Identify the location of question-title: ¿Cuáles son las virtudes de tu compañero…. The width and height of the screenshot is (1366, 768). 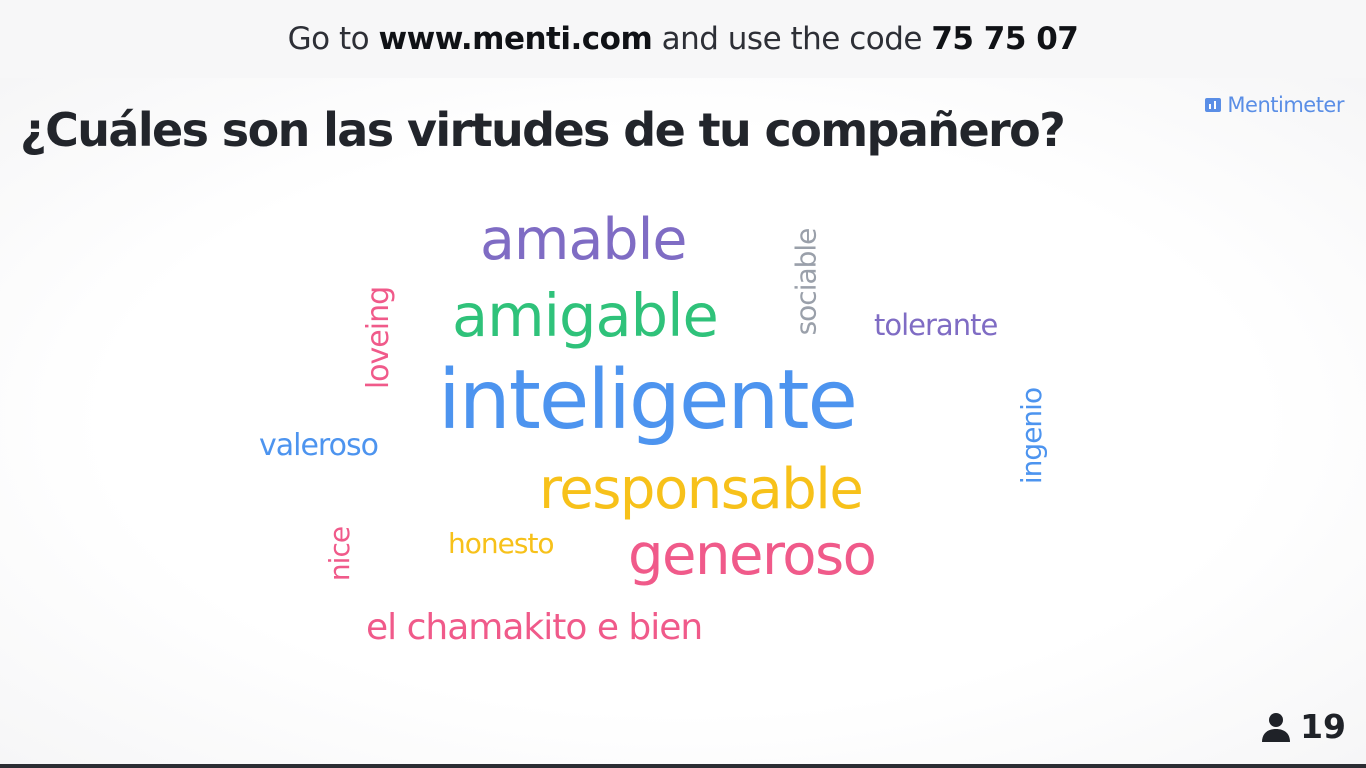
(543, 130).